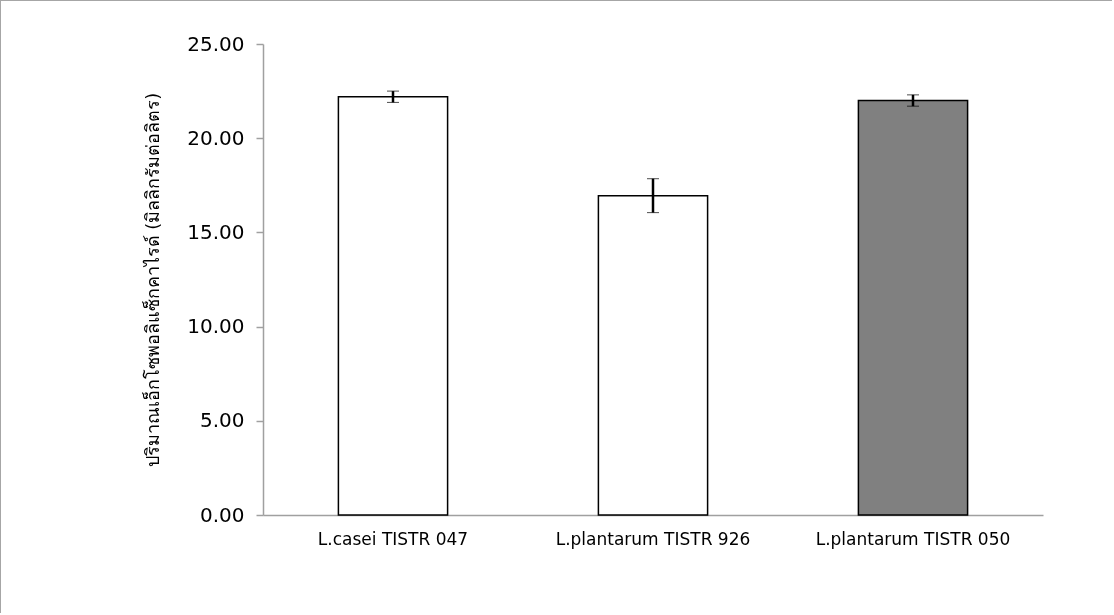 The height and width of the screenshot is (615, 1114). Describe the element at coordinates (216, 43) in the screenshot. I see `y-tick-label: 25.00` at that location.